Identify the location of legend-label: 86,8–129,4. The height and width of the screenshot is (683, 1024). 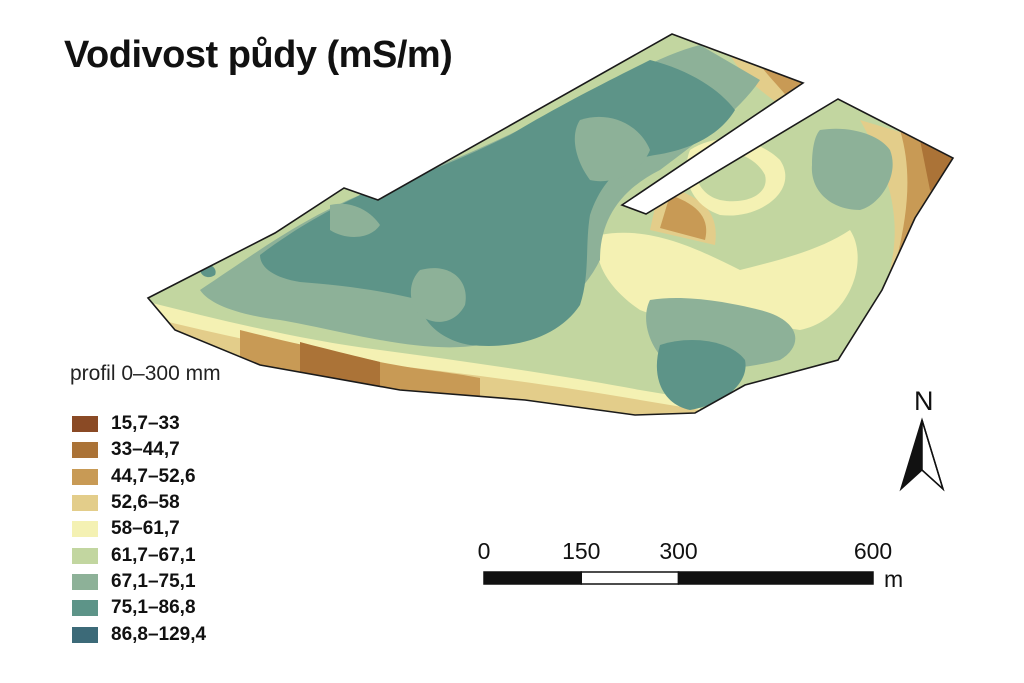
(159, 634).